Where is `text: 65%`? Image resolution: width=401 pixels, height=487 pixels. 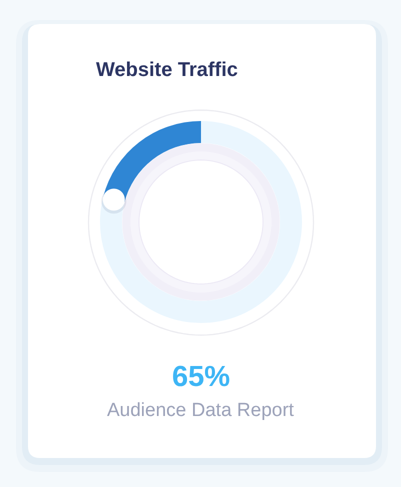
text: 65% is located at coordinates (201, 377).